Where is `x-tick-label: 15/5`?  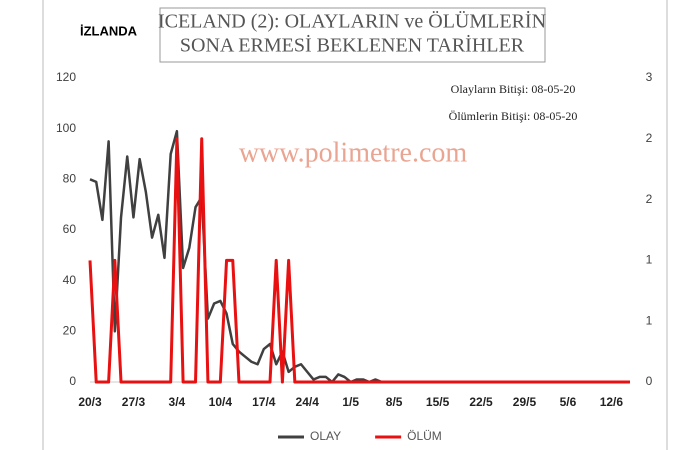 x-tick-label: 15/5 is located at coordinates (438, 402).